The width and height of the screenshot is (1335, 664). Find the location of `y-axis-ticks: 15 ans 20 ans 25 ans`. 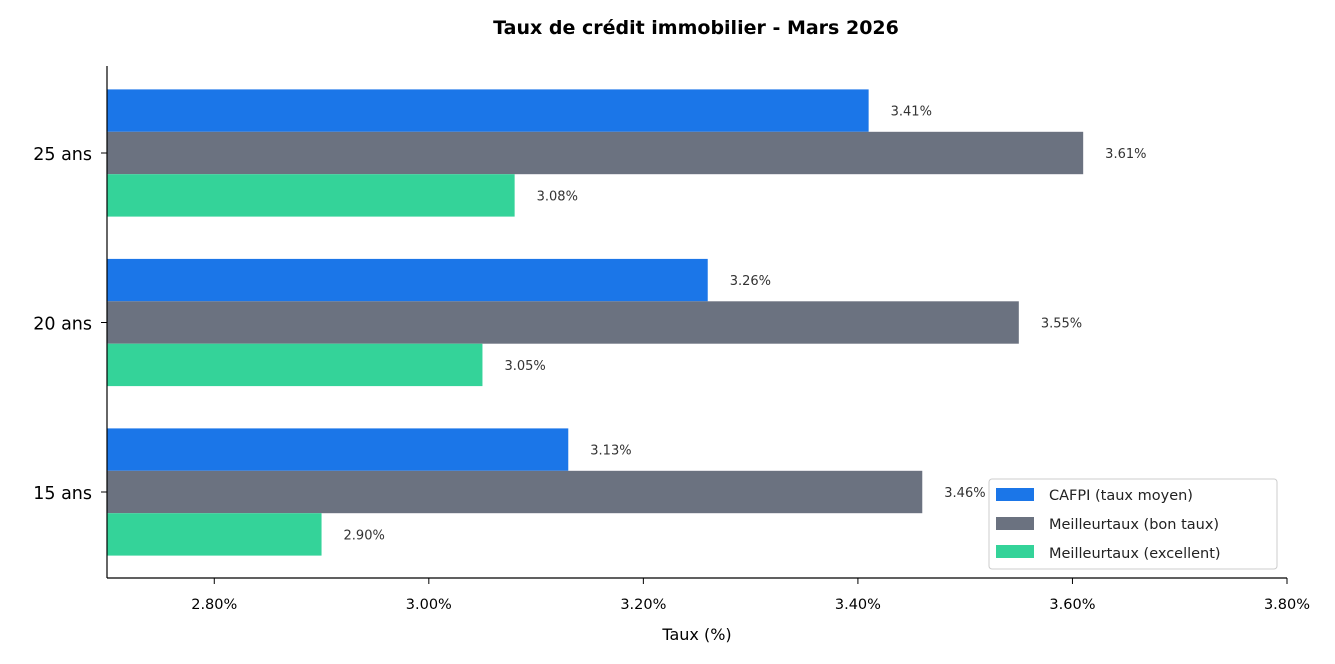

y-axis-ticks: 15 ans 20 ans 25 ans is located at coordinates (70, 324).